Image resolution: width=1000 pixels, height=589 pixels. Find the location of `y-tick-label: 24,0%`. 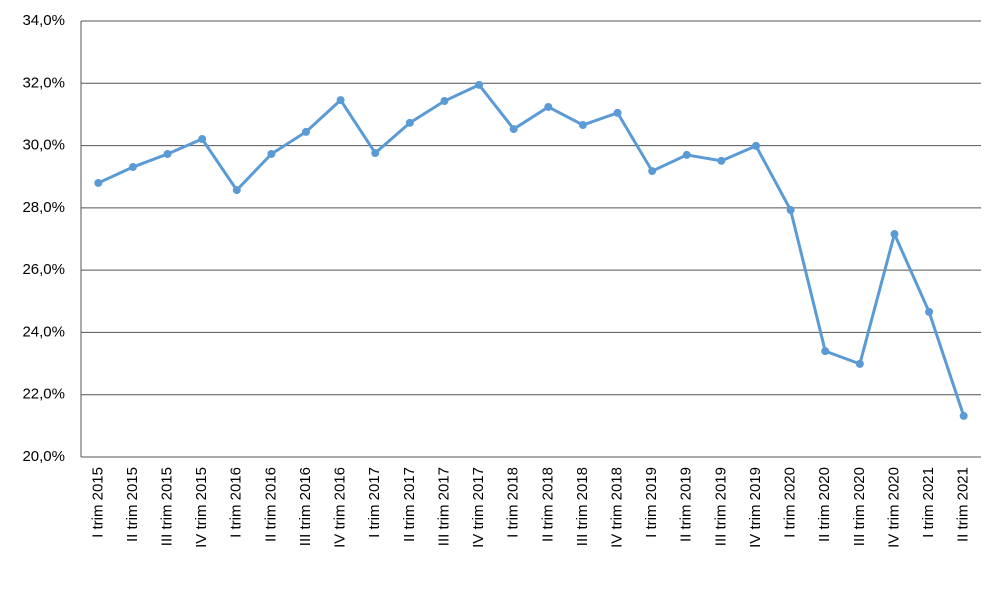

y-tick-label: 24,0% is located at coordinates (43, 331).